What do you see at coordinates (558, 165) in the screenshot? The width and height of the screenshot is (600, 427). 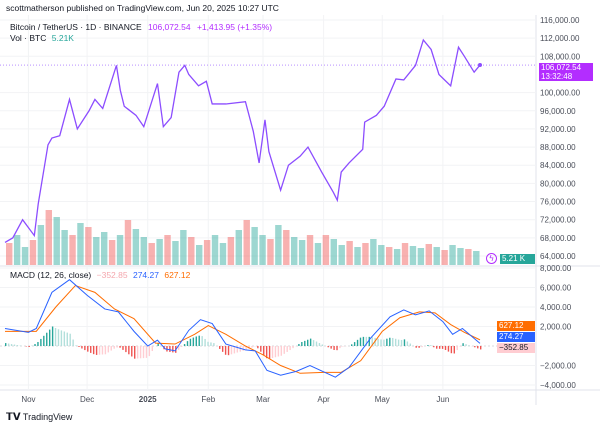 I see `price-tick-label: 84,000.00` at bounding box center [558, 165].